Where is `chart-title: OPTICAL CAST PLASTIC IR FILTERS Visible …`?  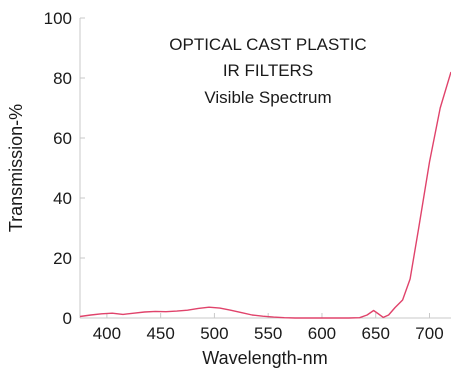
chart-title: OPTICAL CAST PLASTIC IR FILTERS Visible … is located at coordinates (267, 71).